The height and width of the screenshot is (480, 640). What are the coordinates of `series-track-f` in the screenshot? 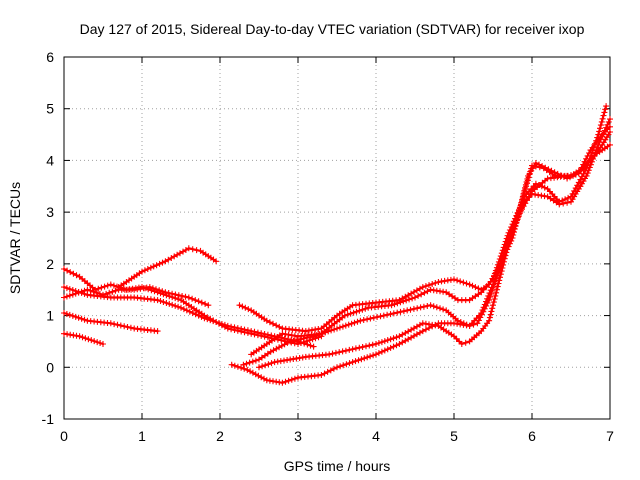 It's located at (83, 338).